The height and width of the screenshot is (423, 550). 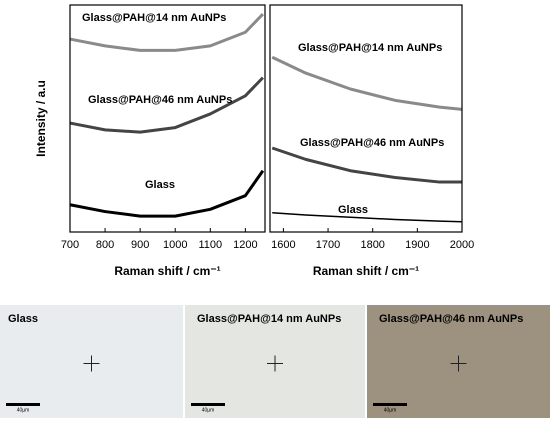 I want to click on x-tick-label: 700, so click(x=70, y=245).